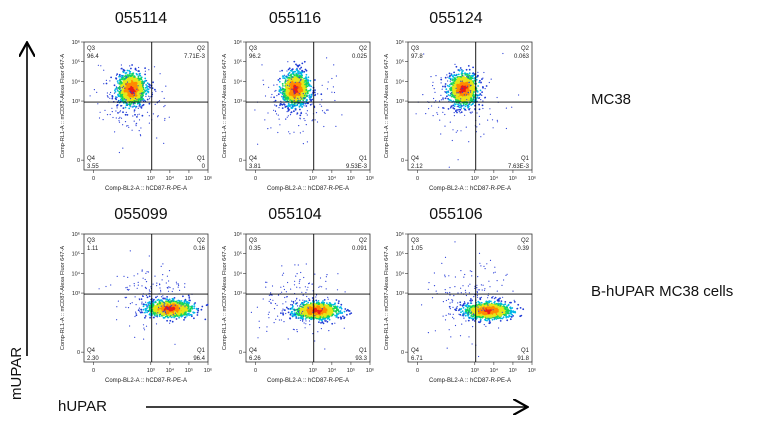  Describe the element at coordinates (201, 159) in the screenshot. I see `quadrant-name: Q1` at that location.